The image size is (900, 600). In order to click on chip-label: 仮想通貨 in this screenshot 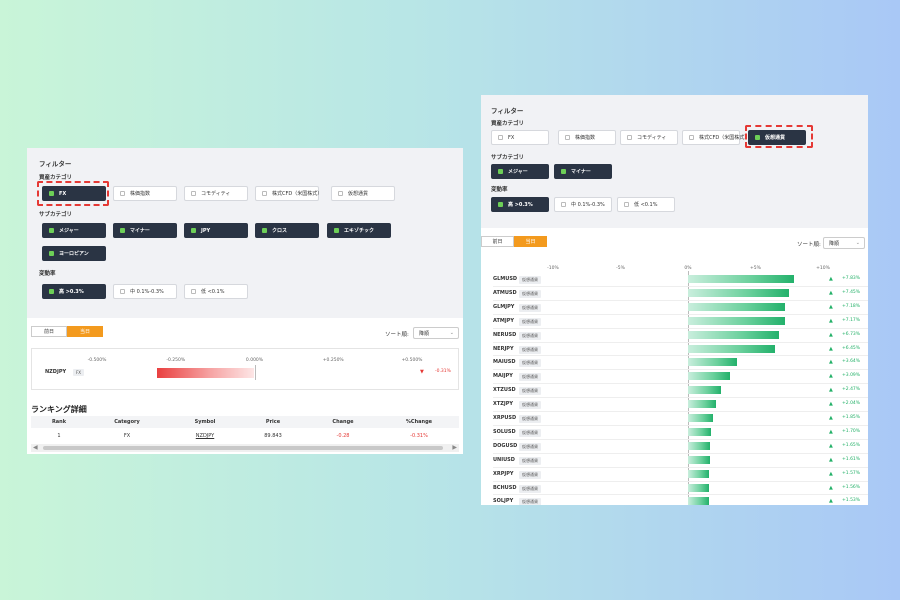, I will do `click(775, 138)`.